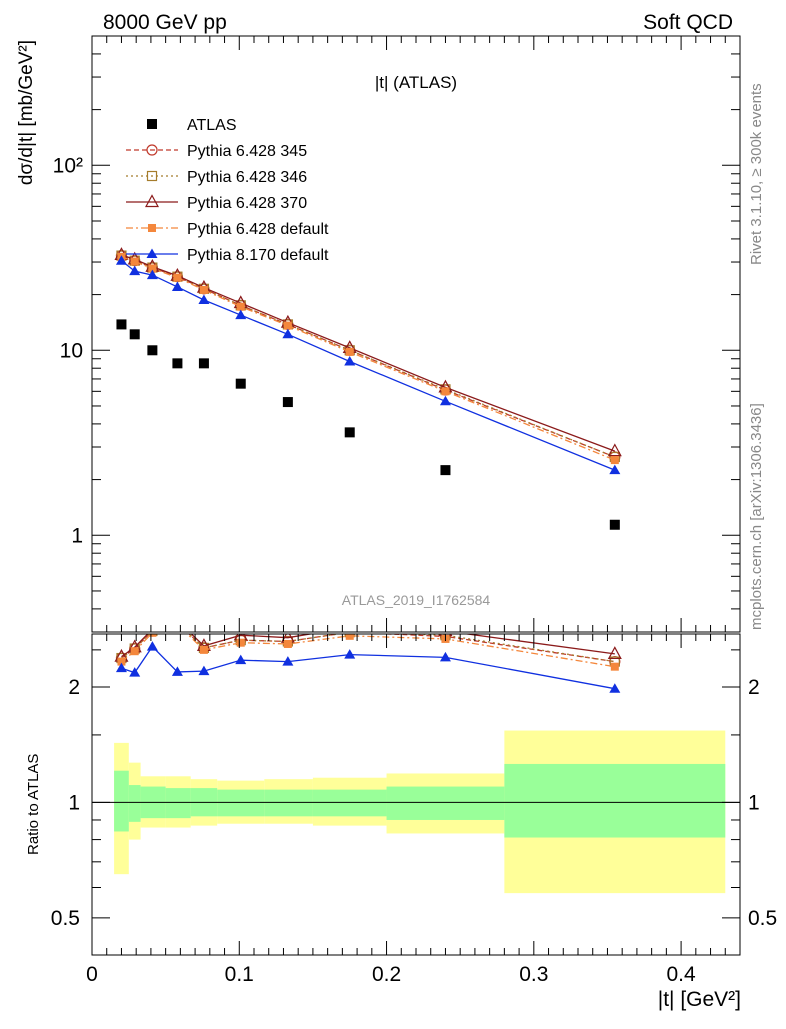 The image size is (786, 1029). Describe the element at coordinates (756, 174) in the screenshot. I see `rivet-version-label: Rivet 3.1.10, ≥ 300k events` at that location.